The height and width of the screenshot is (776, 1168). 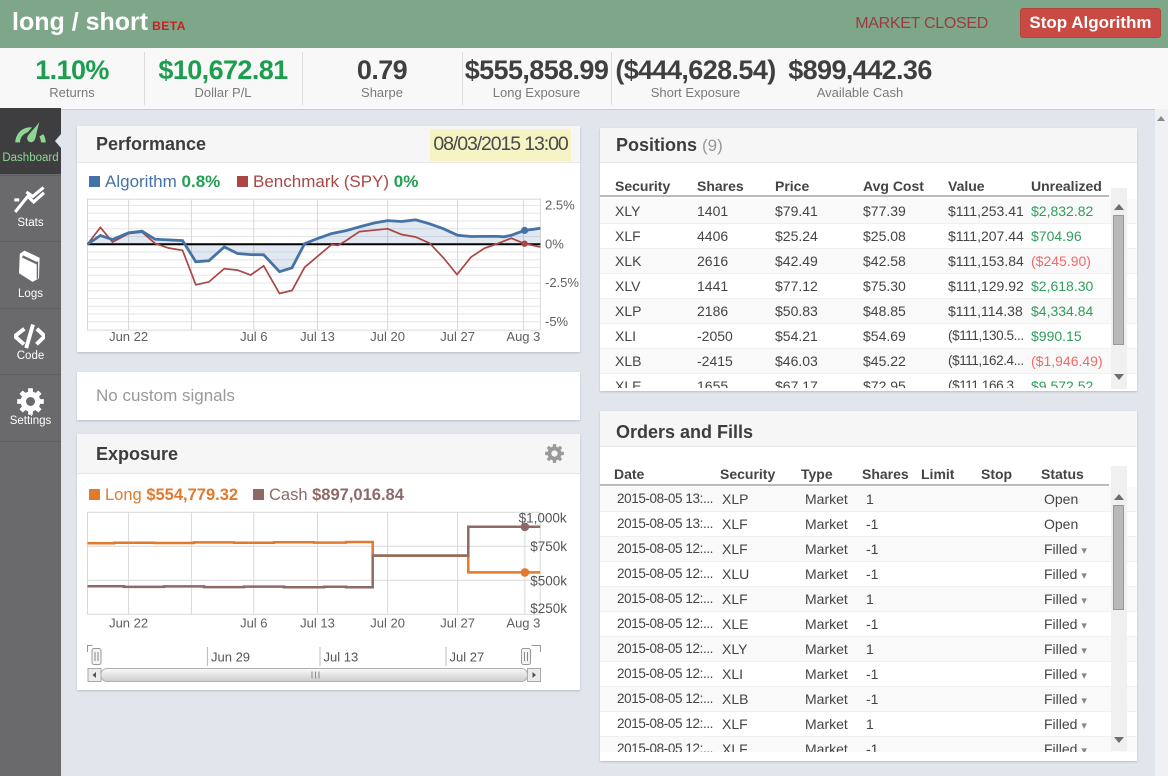 What do you see at coordinates (554, 244) in the screenshot?
I see `svg-text: 0%` at bounding box center [554, 244].